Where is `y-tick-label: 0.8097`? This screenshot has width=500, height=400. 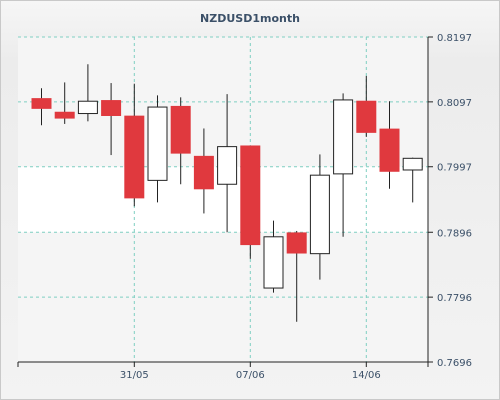 y-tick-label: 0.8097 is located at coordinates (454, 103).